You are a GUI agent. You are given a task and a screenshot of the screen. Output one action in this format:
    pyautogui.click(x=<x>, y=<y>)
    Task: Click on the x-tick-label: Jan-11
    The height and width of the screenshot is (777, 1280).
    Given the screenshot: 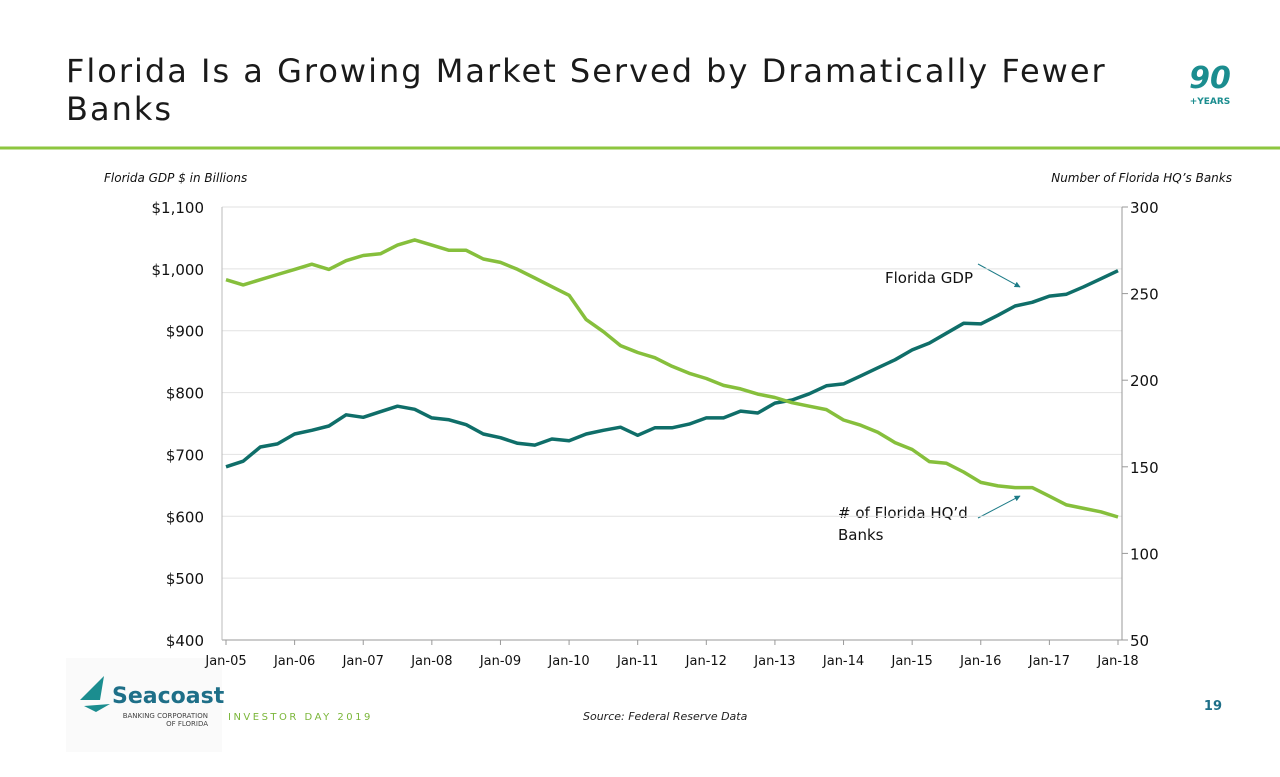 What is the action you would take?
    pyautogui.click(x=637, y=661)
    